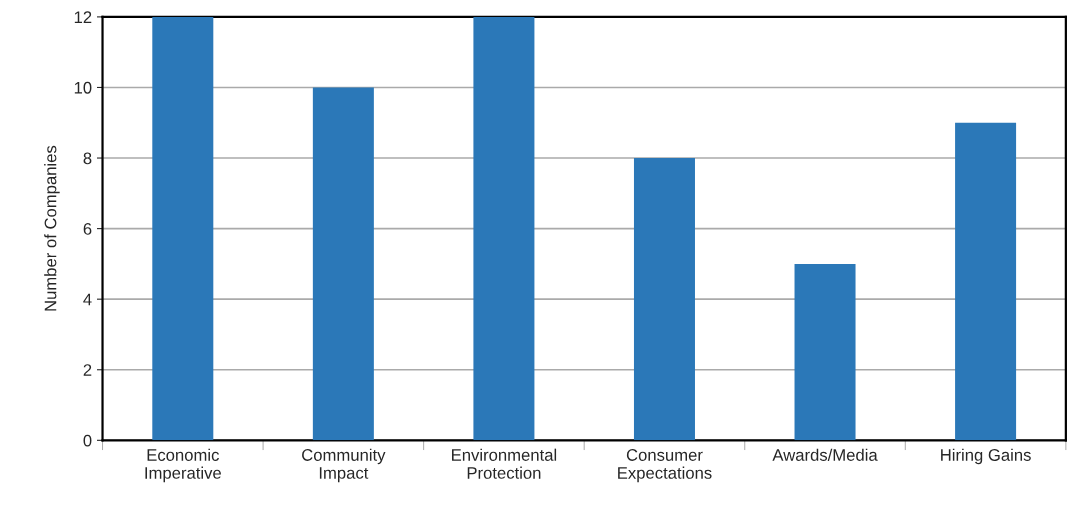 Image resolution: width=1068 pixels, height=512 pixels. I want to click on x-tick-label: Economic Imperative, so click(183, 465).